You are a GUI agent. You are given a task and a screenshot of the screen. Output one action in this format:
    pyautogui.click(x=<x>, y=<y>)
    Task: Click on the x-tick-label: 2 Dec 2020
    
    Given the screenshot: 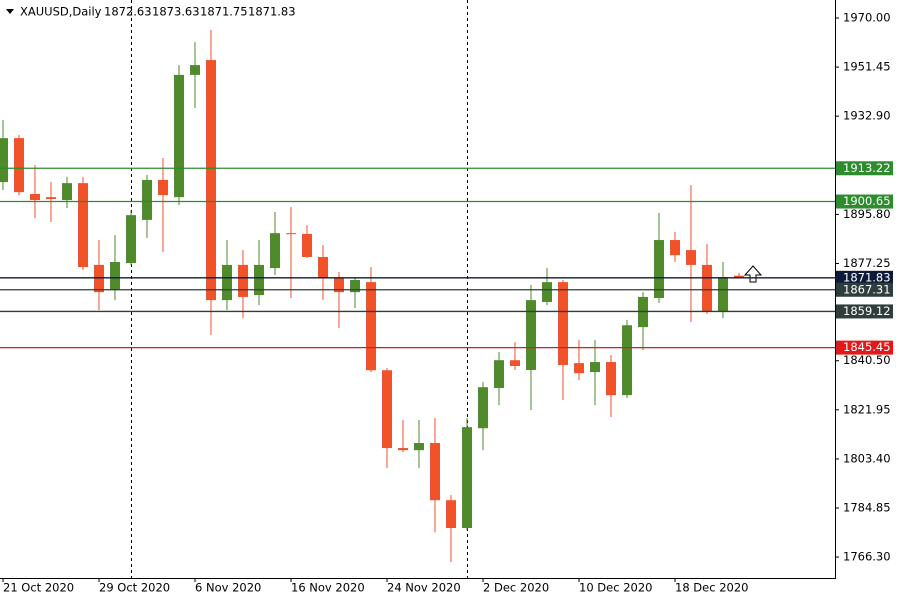 What is the action you would take?
    pyautogui.click(x=516, y=588)
    